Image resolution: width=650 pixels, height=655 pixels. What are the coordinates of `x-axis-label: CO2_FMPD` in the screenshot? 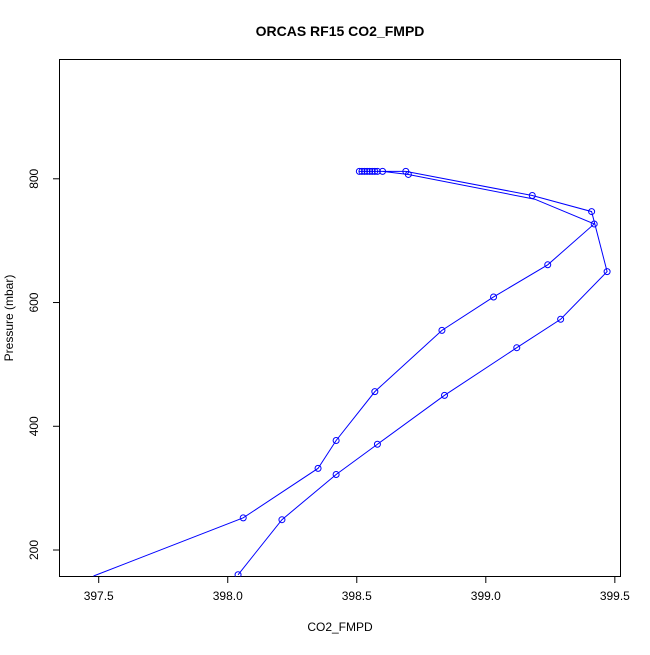 It's located at (340, 627).